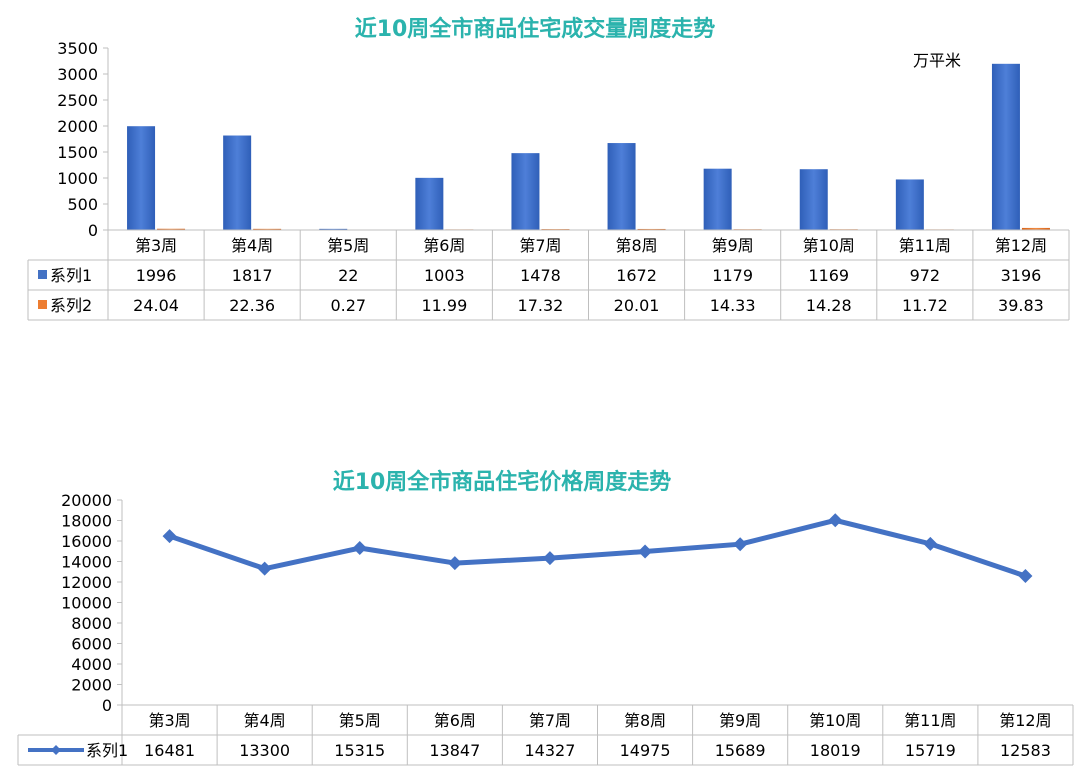 The image size is (1080, 777). What do you see at coordinates (77, 152) in the screenshot?
I see `y-tick-label: 1500` at bounding box center [77, 152].